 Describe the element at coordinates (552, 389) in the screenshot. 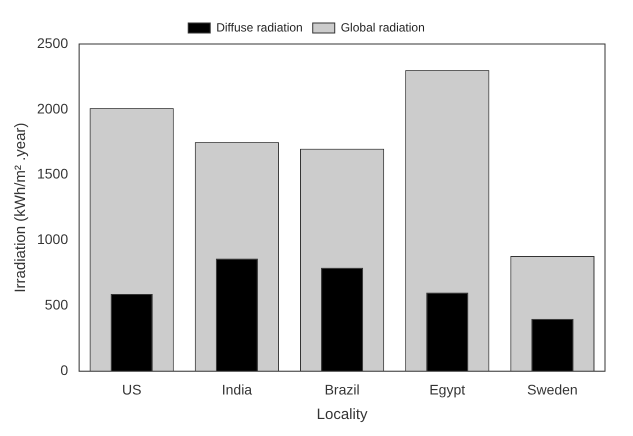

I see `x-tick-label: Sweden` at that location.